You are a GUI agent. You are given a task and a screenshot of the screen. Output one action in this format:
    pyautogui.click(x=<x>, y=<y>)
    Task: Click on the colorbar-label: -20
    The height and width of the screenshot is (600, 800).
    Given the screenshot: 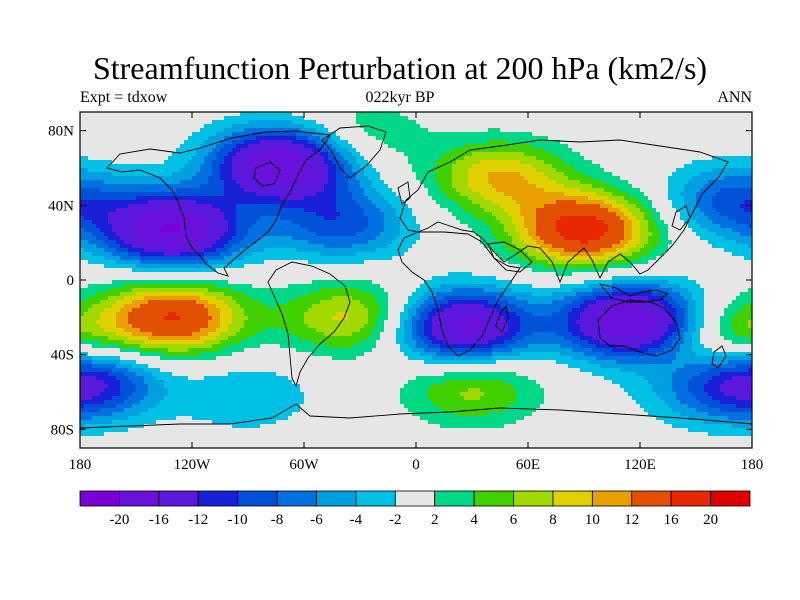 What is the action you would take?
    pyautogui.click(x=119, y=520)
    